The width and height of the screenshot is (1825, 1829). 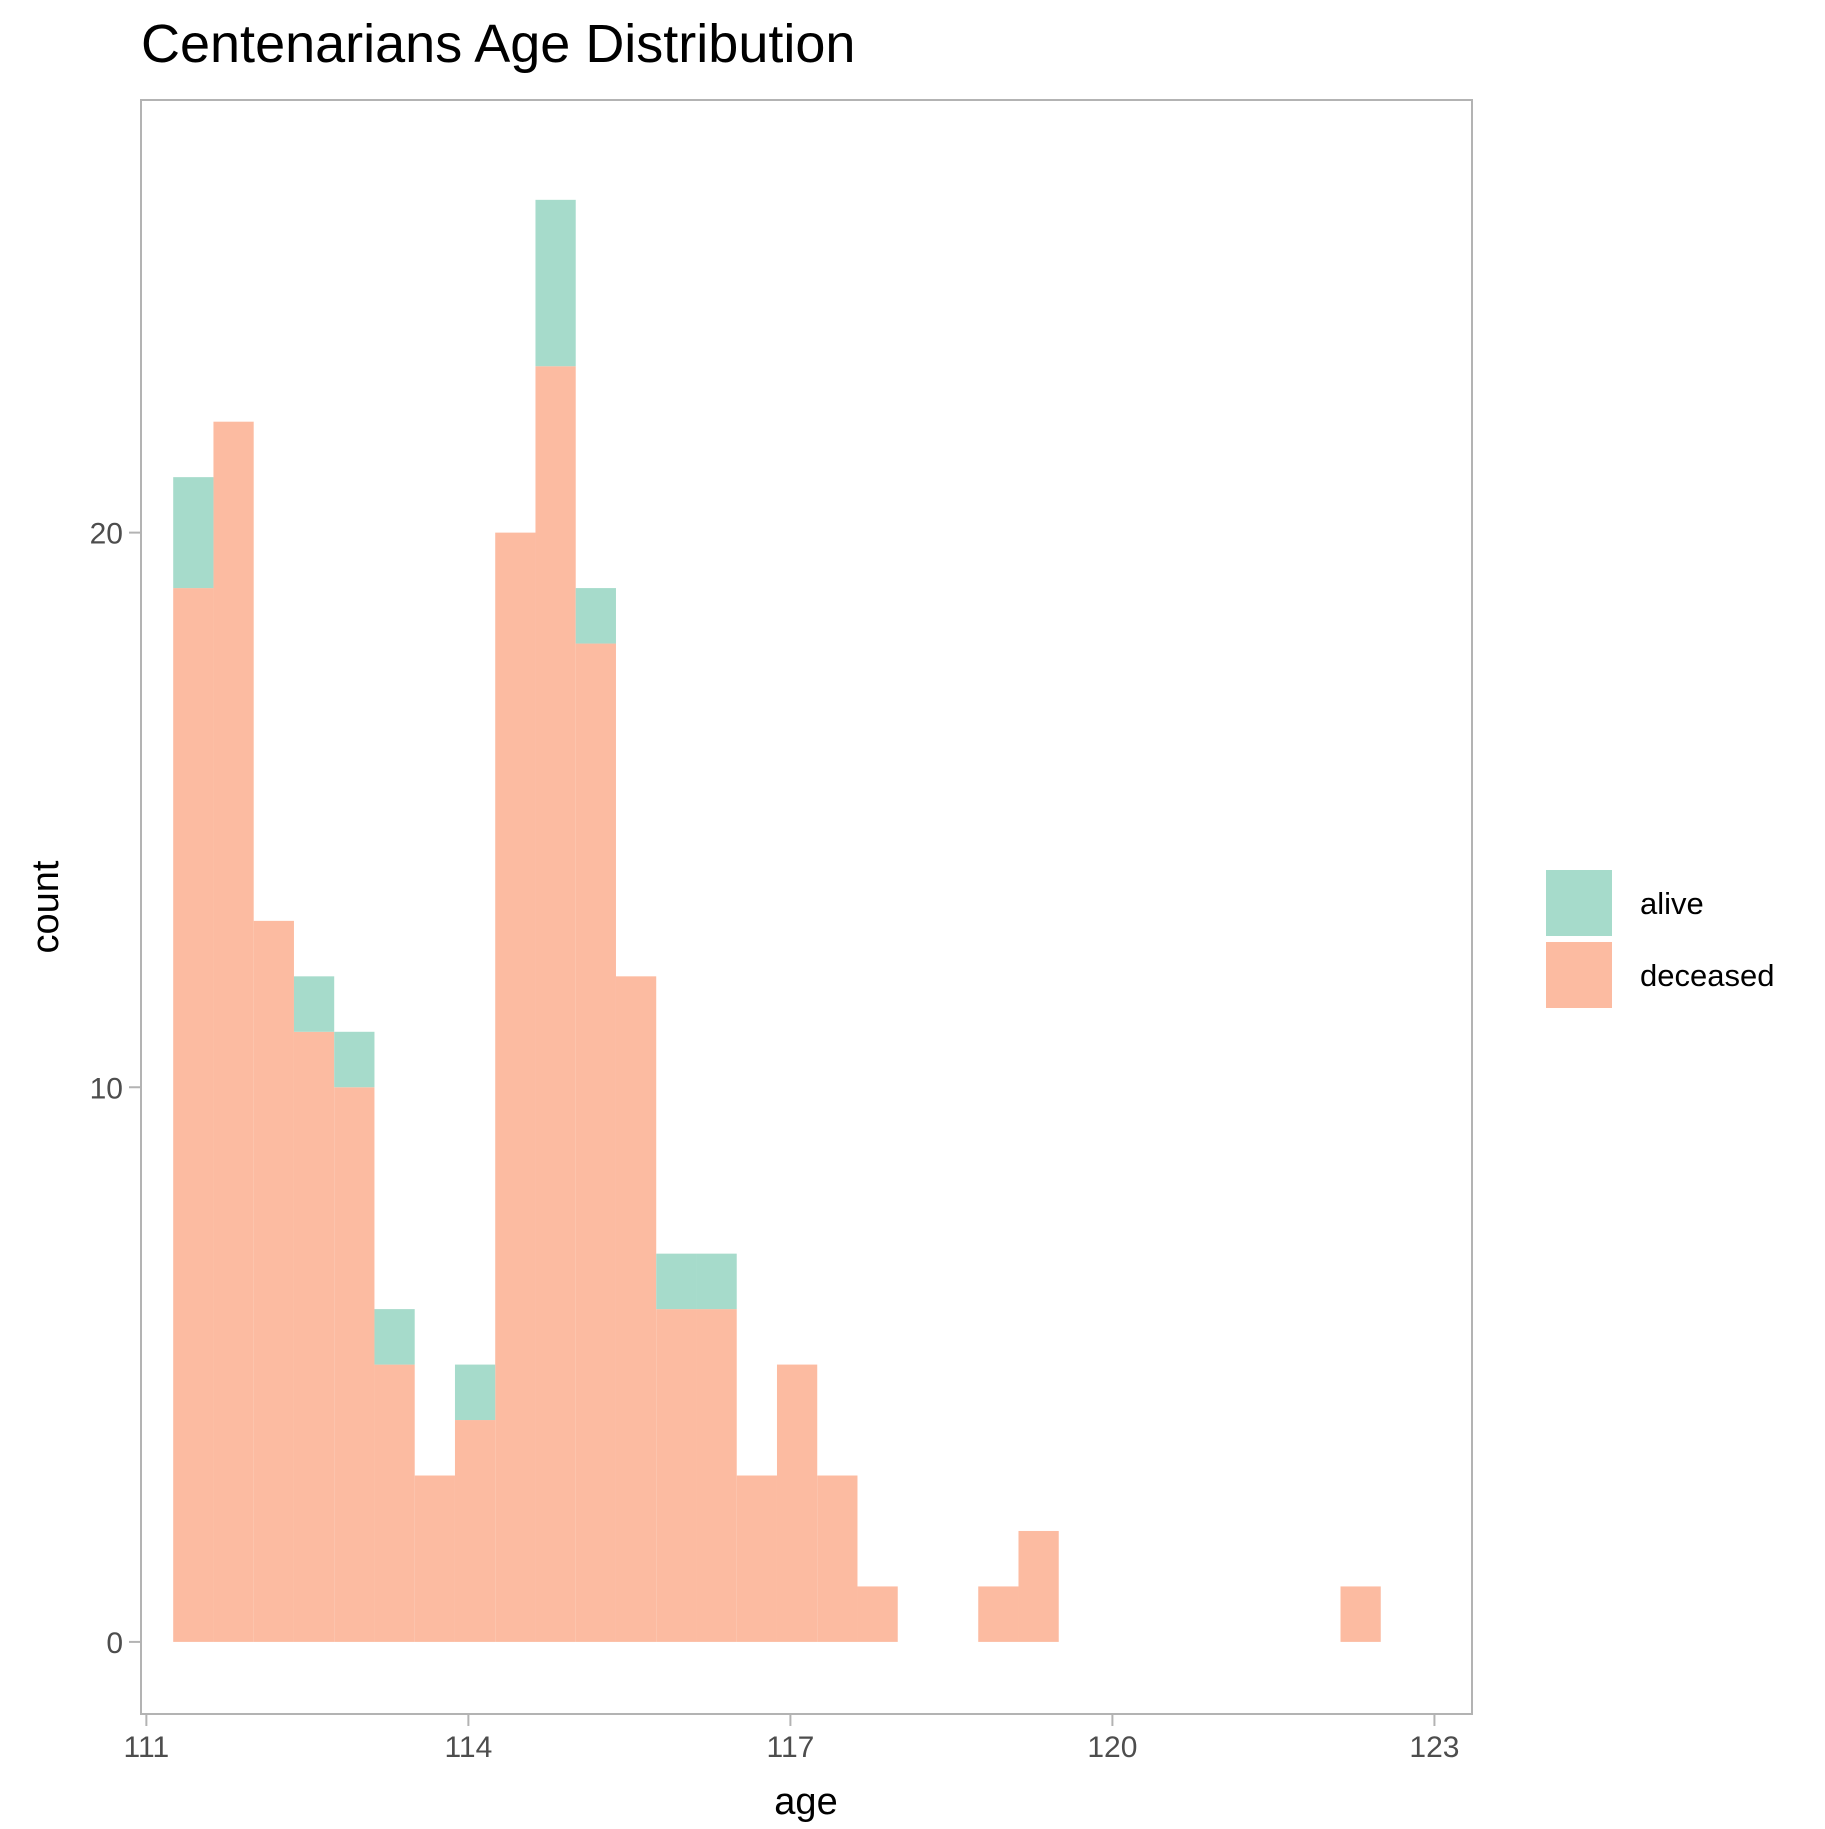 I want to click on x-tick-label-123: 123, so click(x=1434, y=1747).